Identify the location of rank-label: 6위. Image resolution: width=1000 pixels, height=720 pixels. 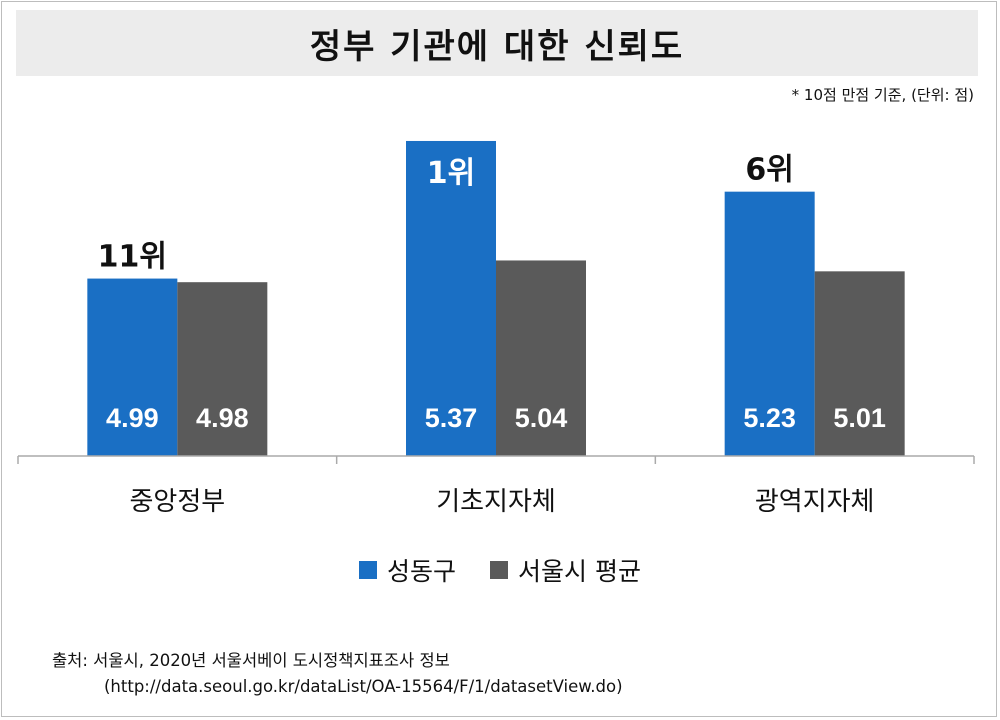
(769, 170).